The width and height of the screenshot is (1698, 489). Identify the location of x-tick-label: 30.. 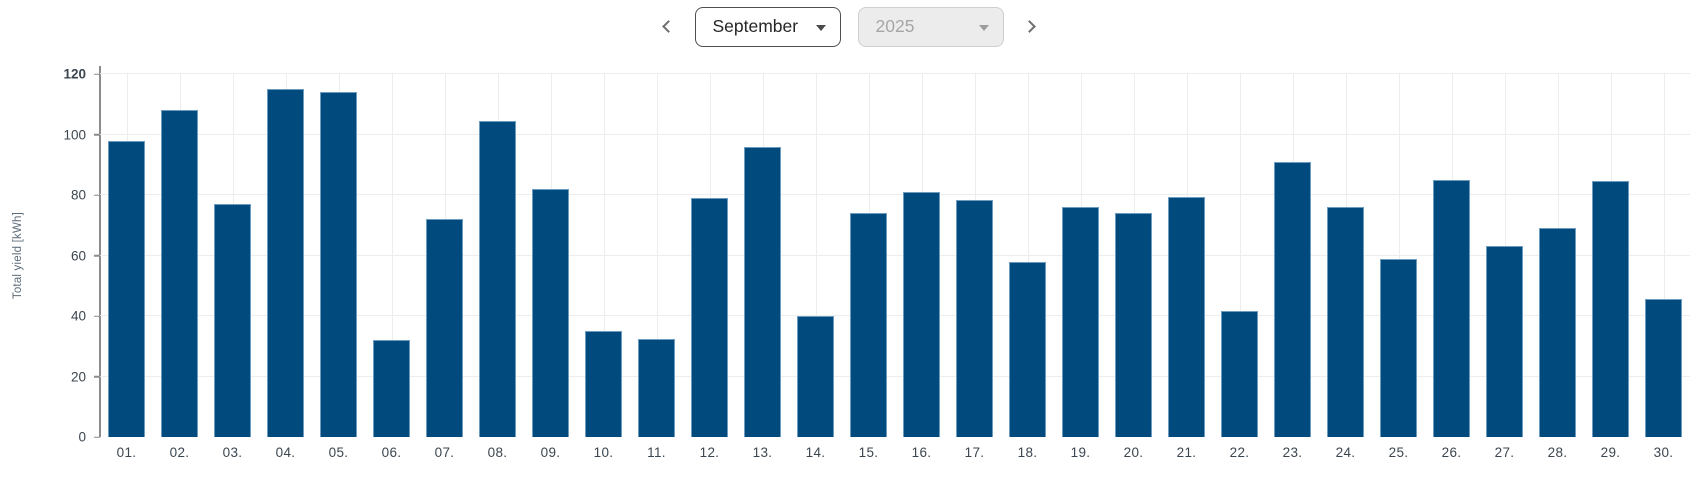
(1663, 452).